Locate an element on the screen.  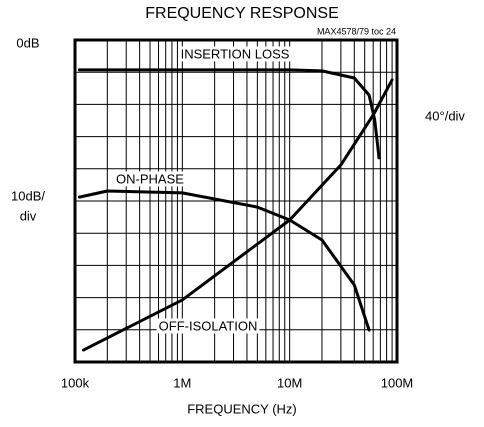
chart-title: FREQUENCY RESPONSE is located at coordinates (242, 13).